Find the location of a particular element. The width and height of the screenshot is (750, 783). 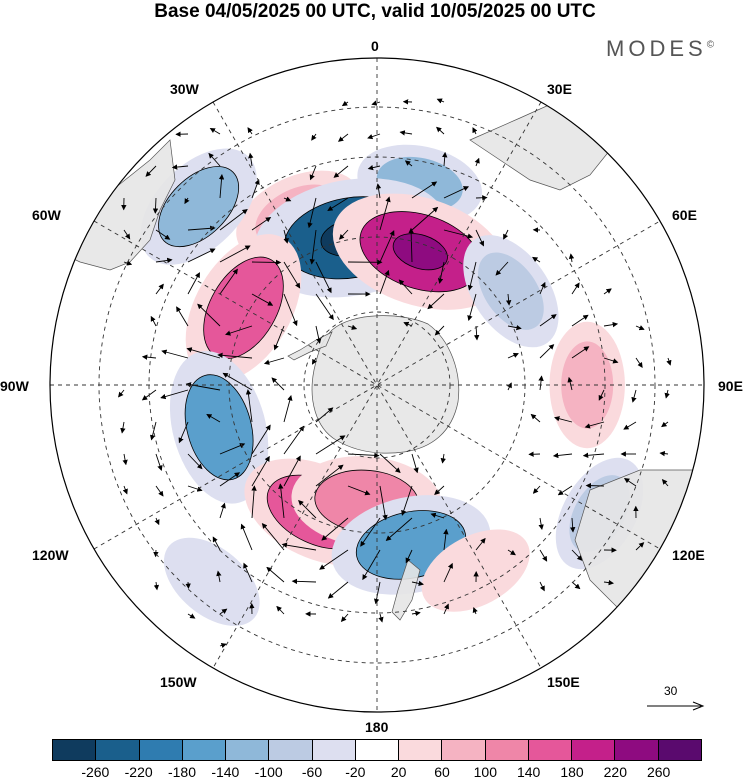

reference-vector-arrow is located at coordinates (676, 706).